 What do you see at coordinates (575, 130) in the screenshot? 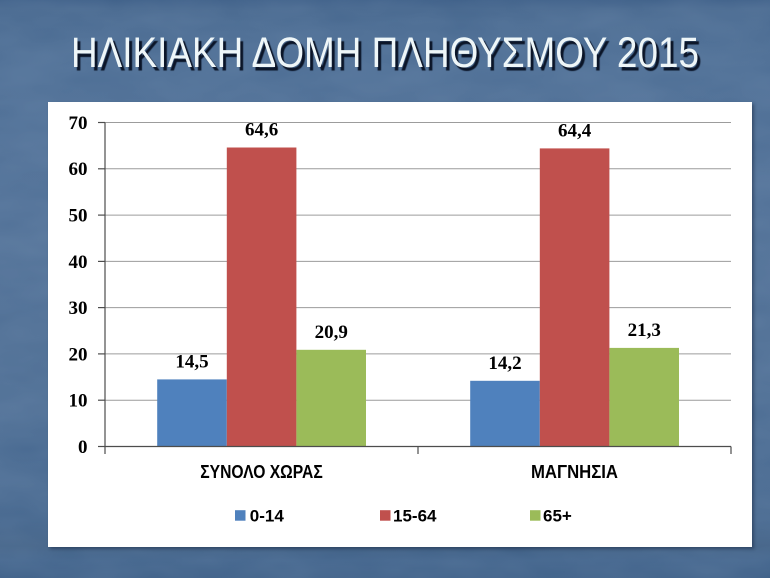
I see `svg-text: 64,4` at bounding box center [575, 130].